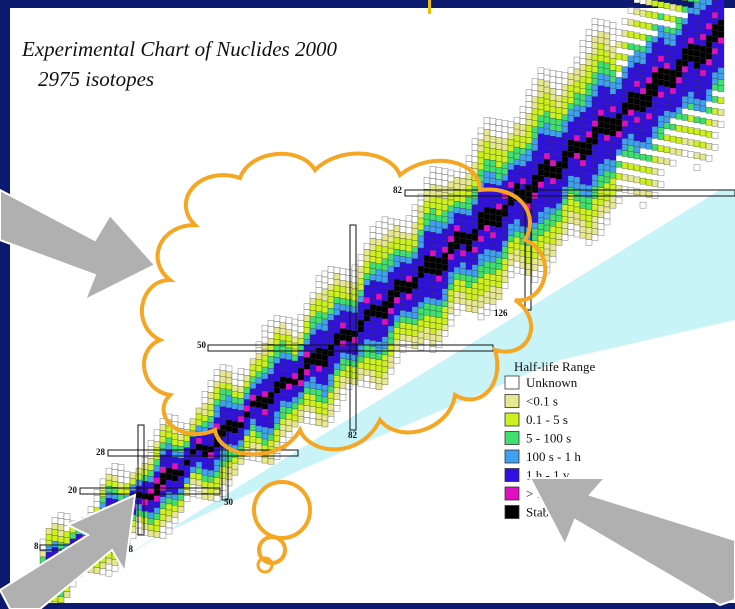 The width and height of the screenshot is (735, 609). What do you see at coordinates (73, 490) in the screenshot?
I see `magic-label: 20` at bounding box center [73, 490].